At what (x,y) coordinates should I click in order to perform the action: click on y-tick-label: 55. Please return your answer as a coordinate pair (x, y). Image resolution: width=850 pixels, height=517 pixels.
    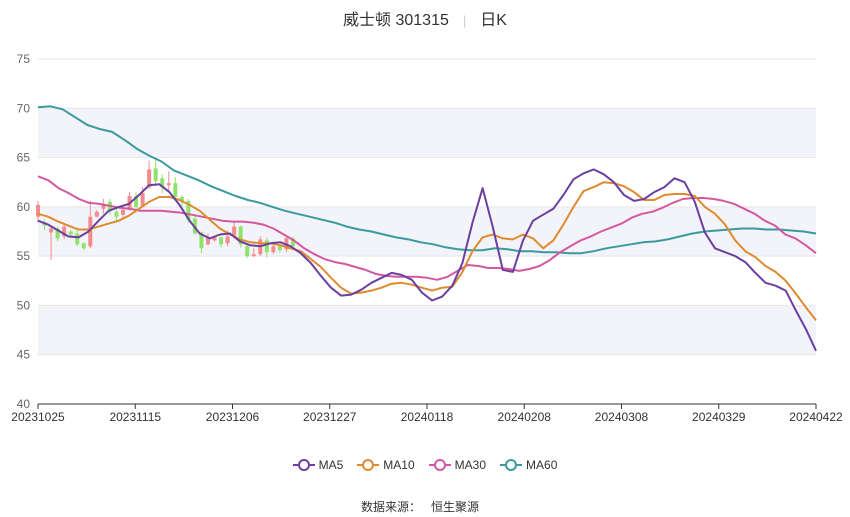
    Looking at the image, I should click on (24, 256).